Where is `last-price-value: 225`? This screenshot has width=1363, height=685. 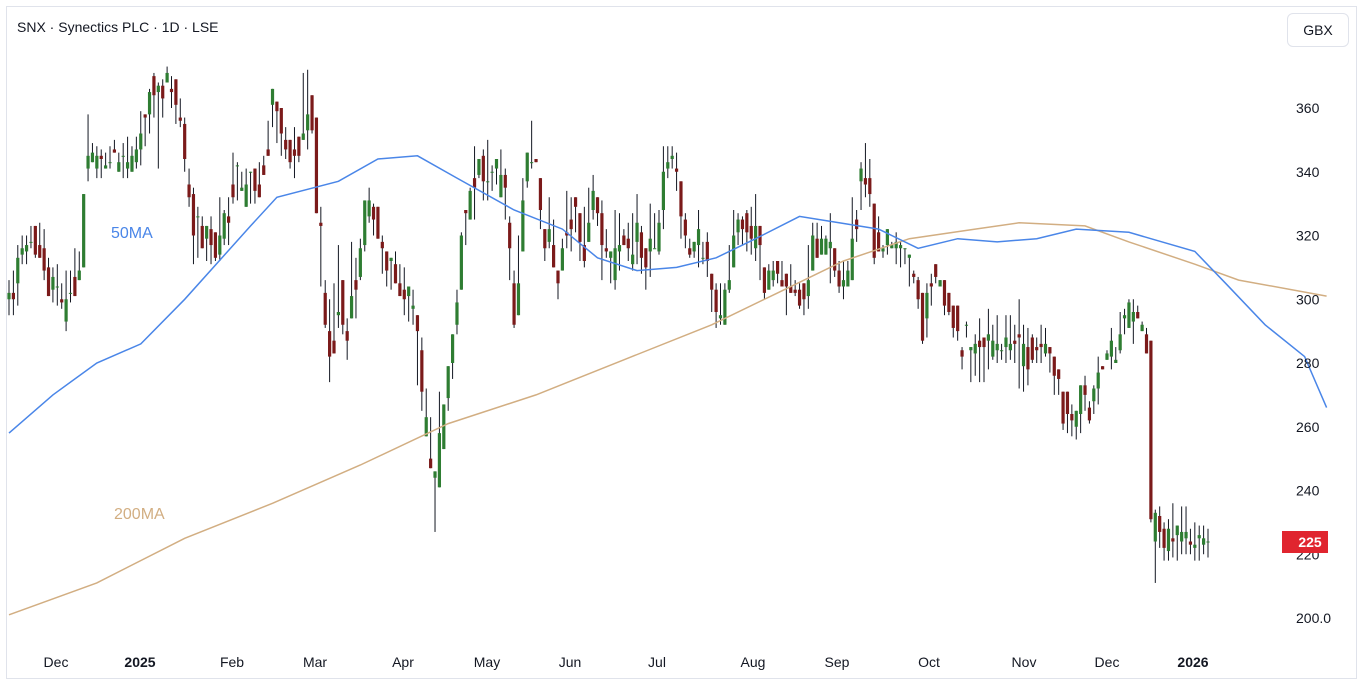 last-price-value: 225 is located at coordinates (1310, 542).